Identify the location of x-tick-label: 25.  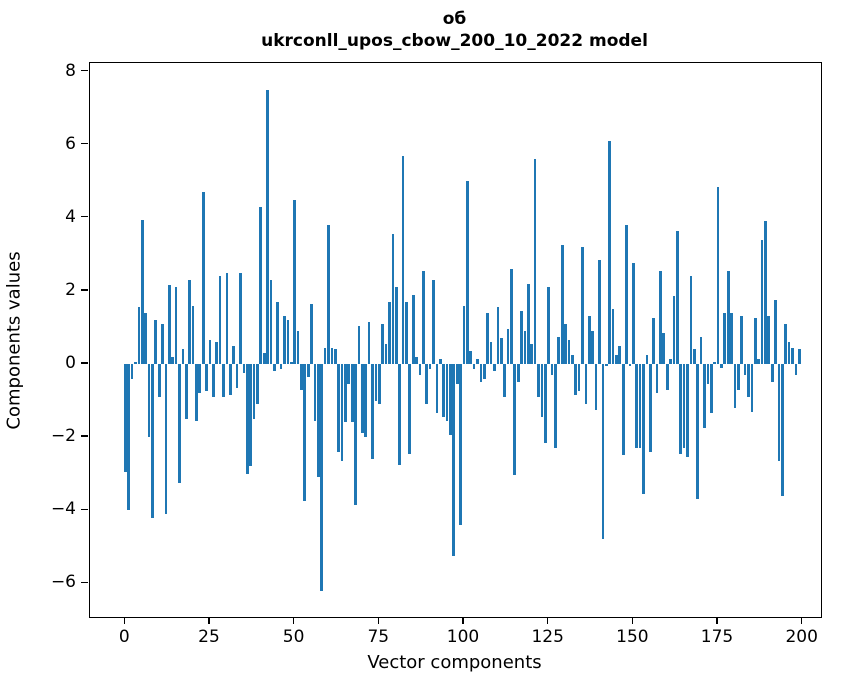
(209, 637).